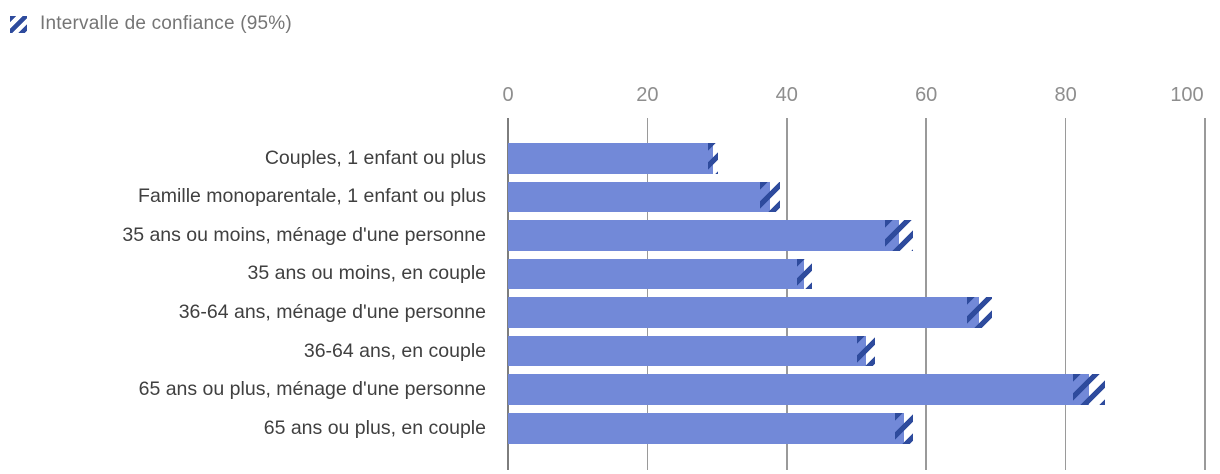 This screenshot has width=1220, height=474. What do you see at coordinates (312, 196) in the screenshot?
I see `category-label: Famille monoparentale, 1 enfant ou plus` at bounding box center [312, 196].